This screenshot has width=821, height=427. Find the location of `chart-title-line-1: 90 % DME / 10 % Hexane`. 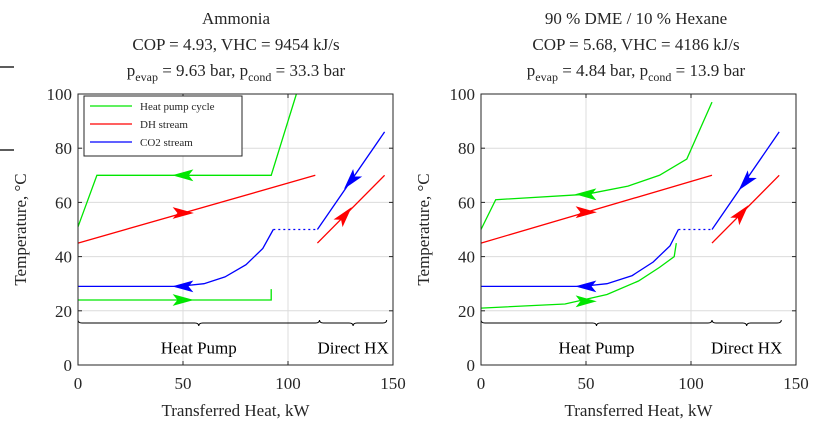

chart-title-line-1: 90 % DME / 10 % Hexane is located at coordinates (636, 18).